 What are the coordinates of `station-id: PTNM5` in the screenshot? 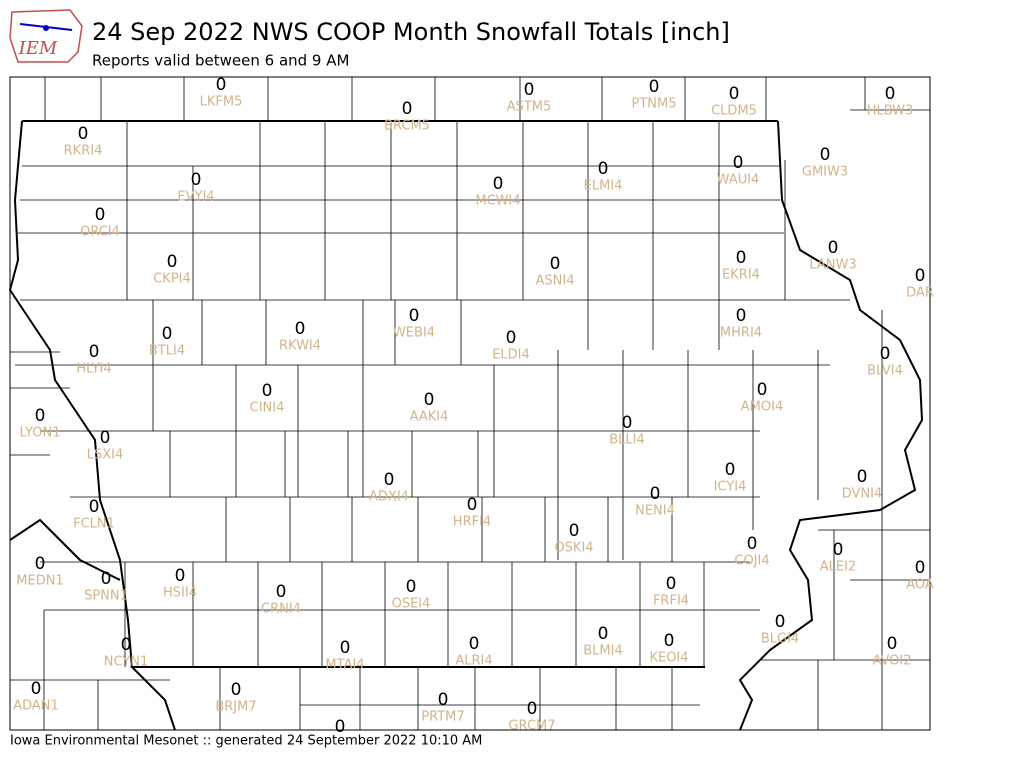 It's located at (654, 104).